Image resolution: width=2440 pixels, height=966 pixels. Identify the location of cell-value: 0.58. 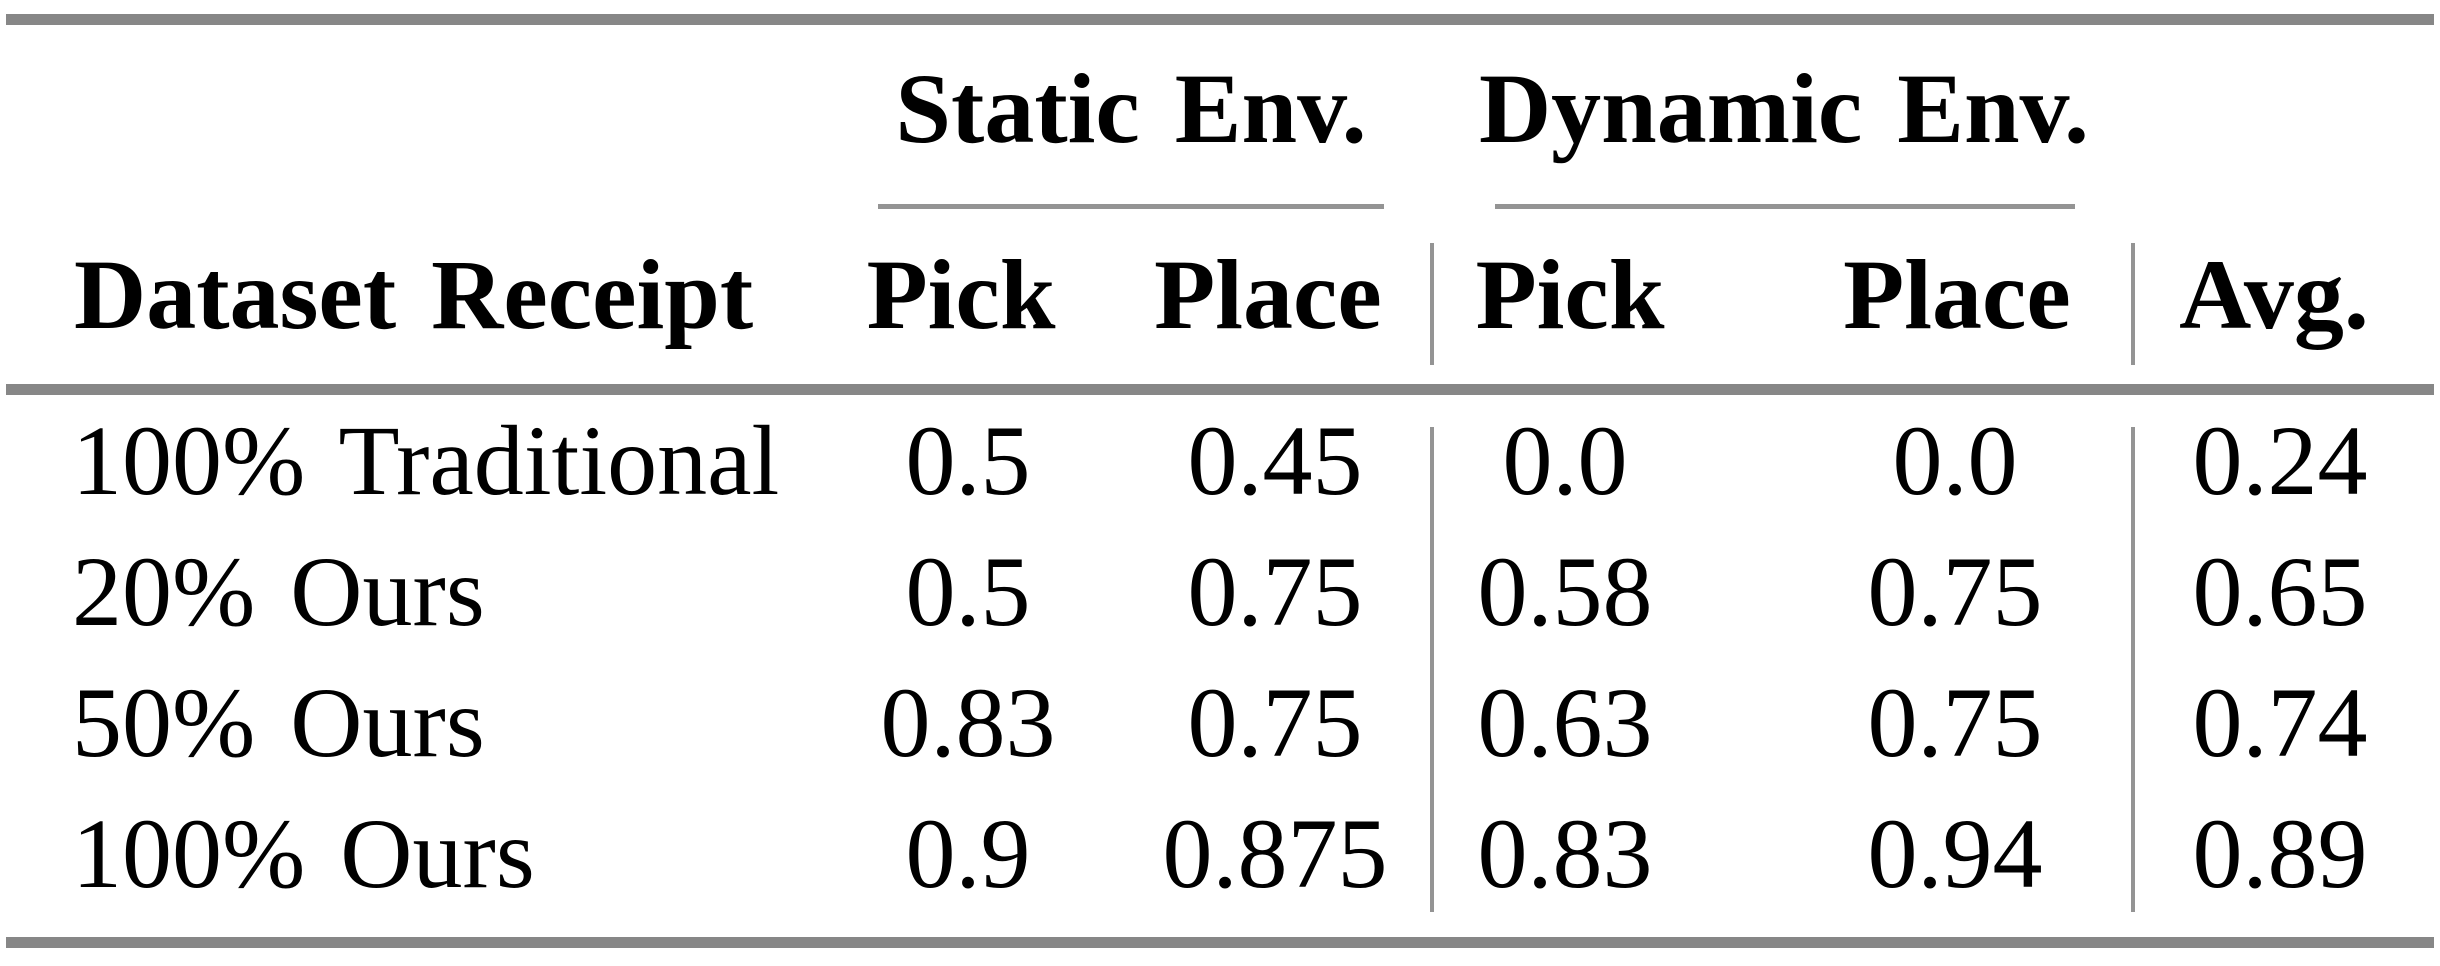
(1565, 591).